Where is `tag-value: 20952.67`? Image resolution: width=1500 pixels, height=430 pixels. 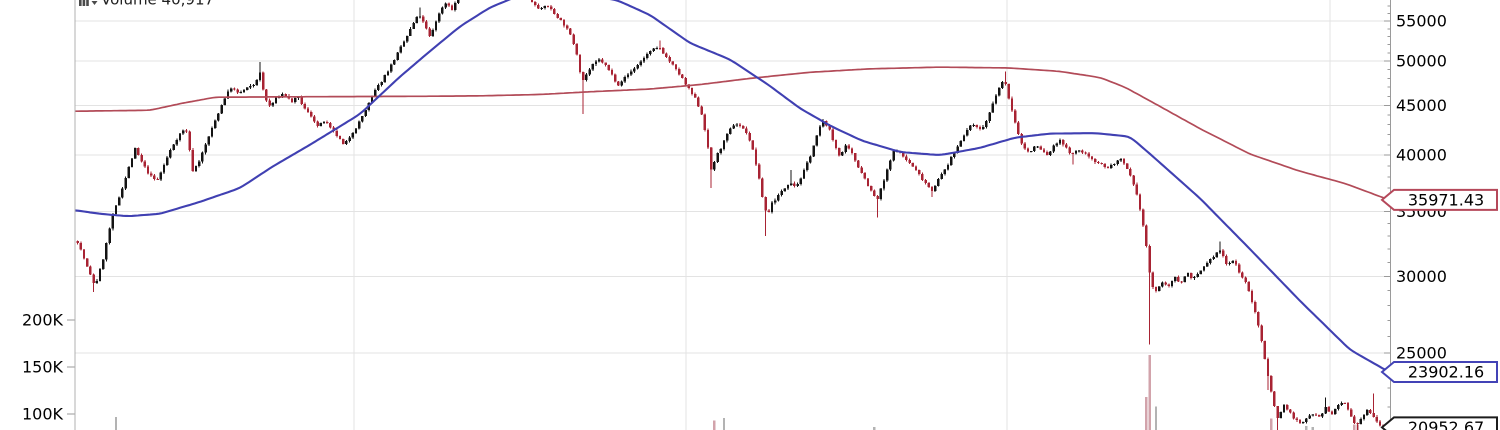
tag-value: 20952.67 is located at coordinates (1446, 424).